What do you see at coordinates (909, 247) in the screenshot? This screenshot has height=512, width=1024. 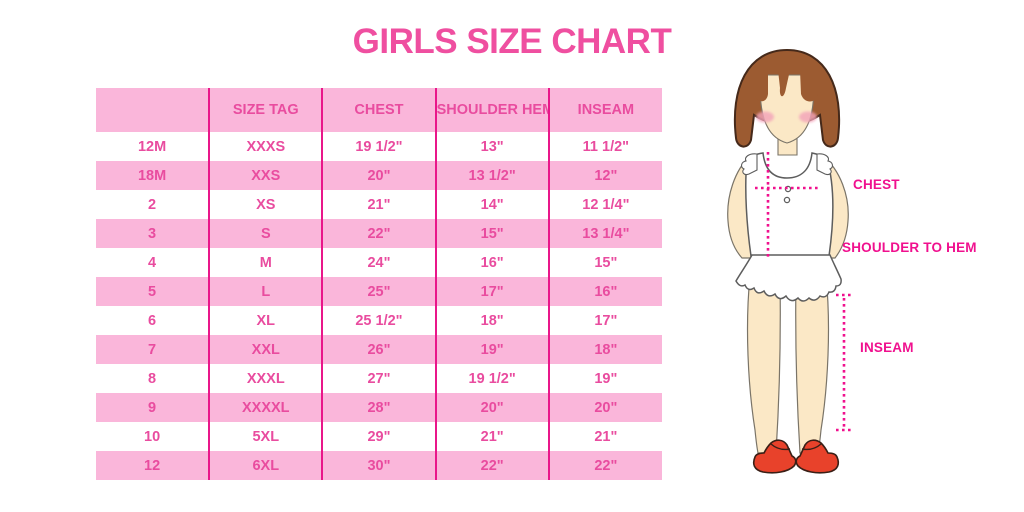 I see `shoulder-to-hem-label: SHOULDER TO HEM` at bounding box center [909, 247].